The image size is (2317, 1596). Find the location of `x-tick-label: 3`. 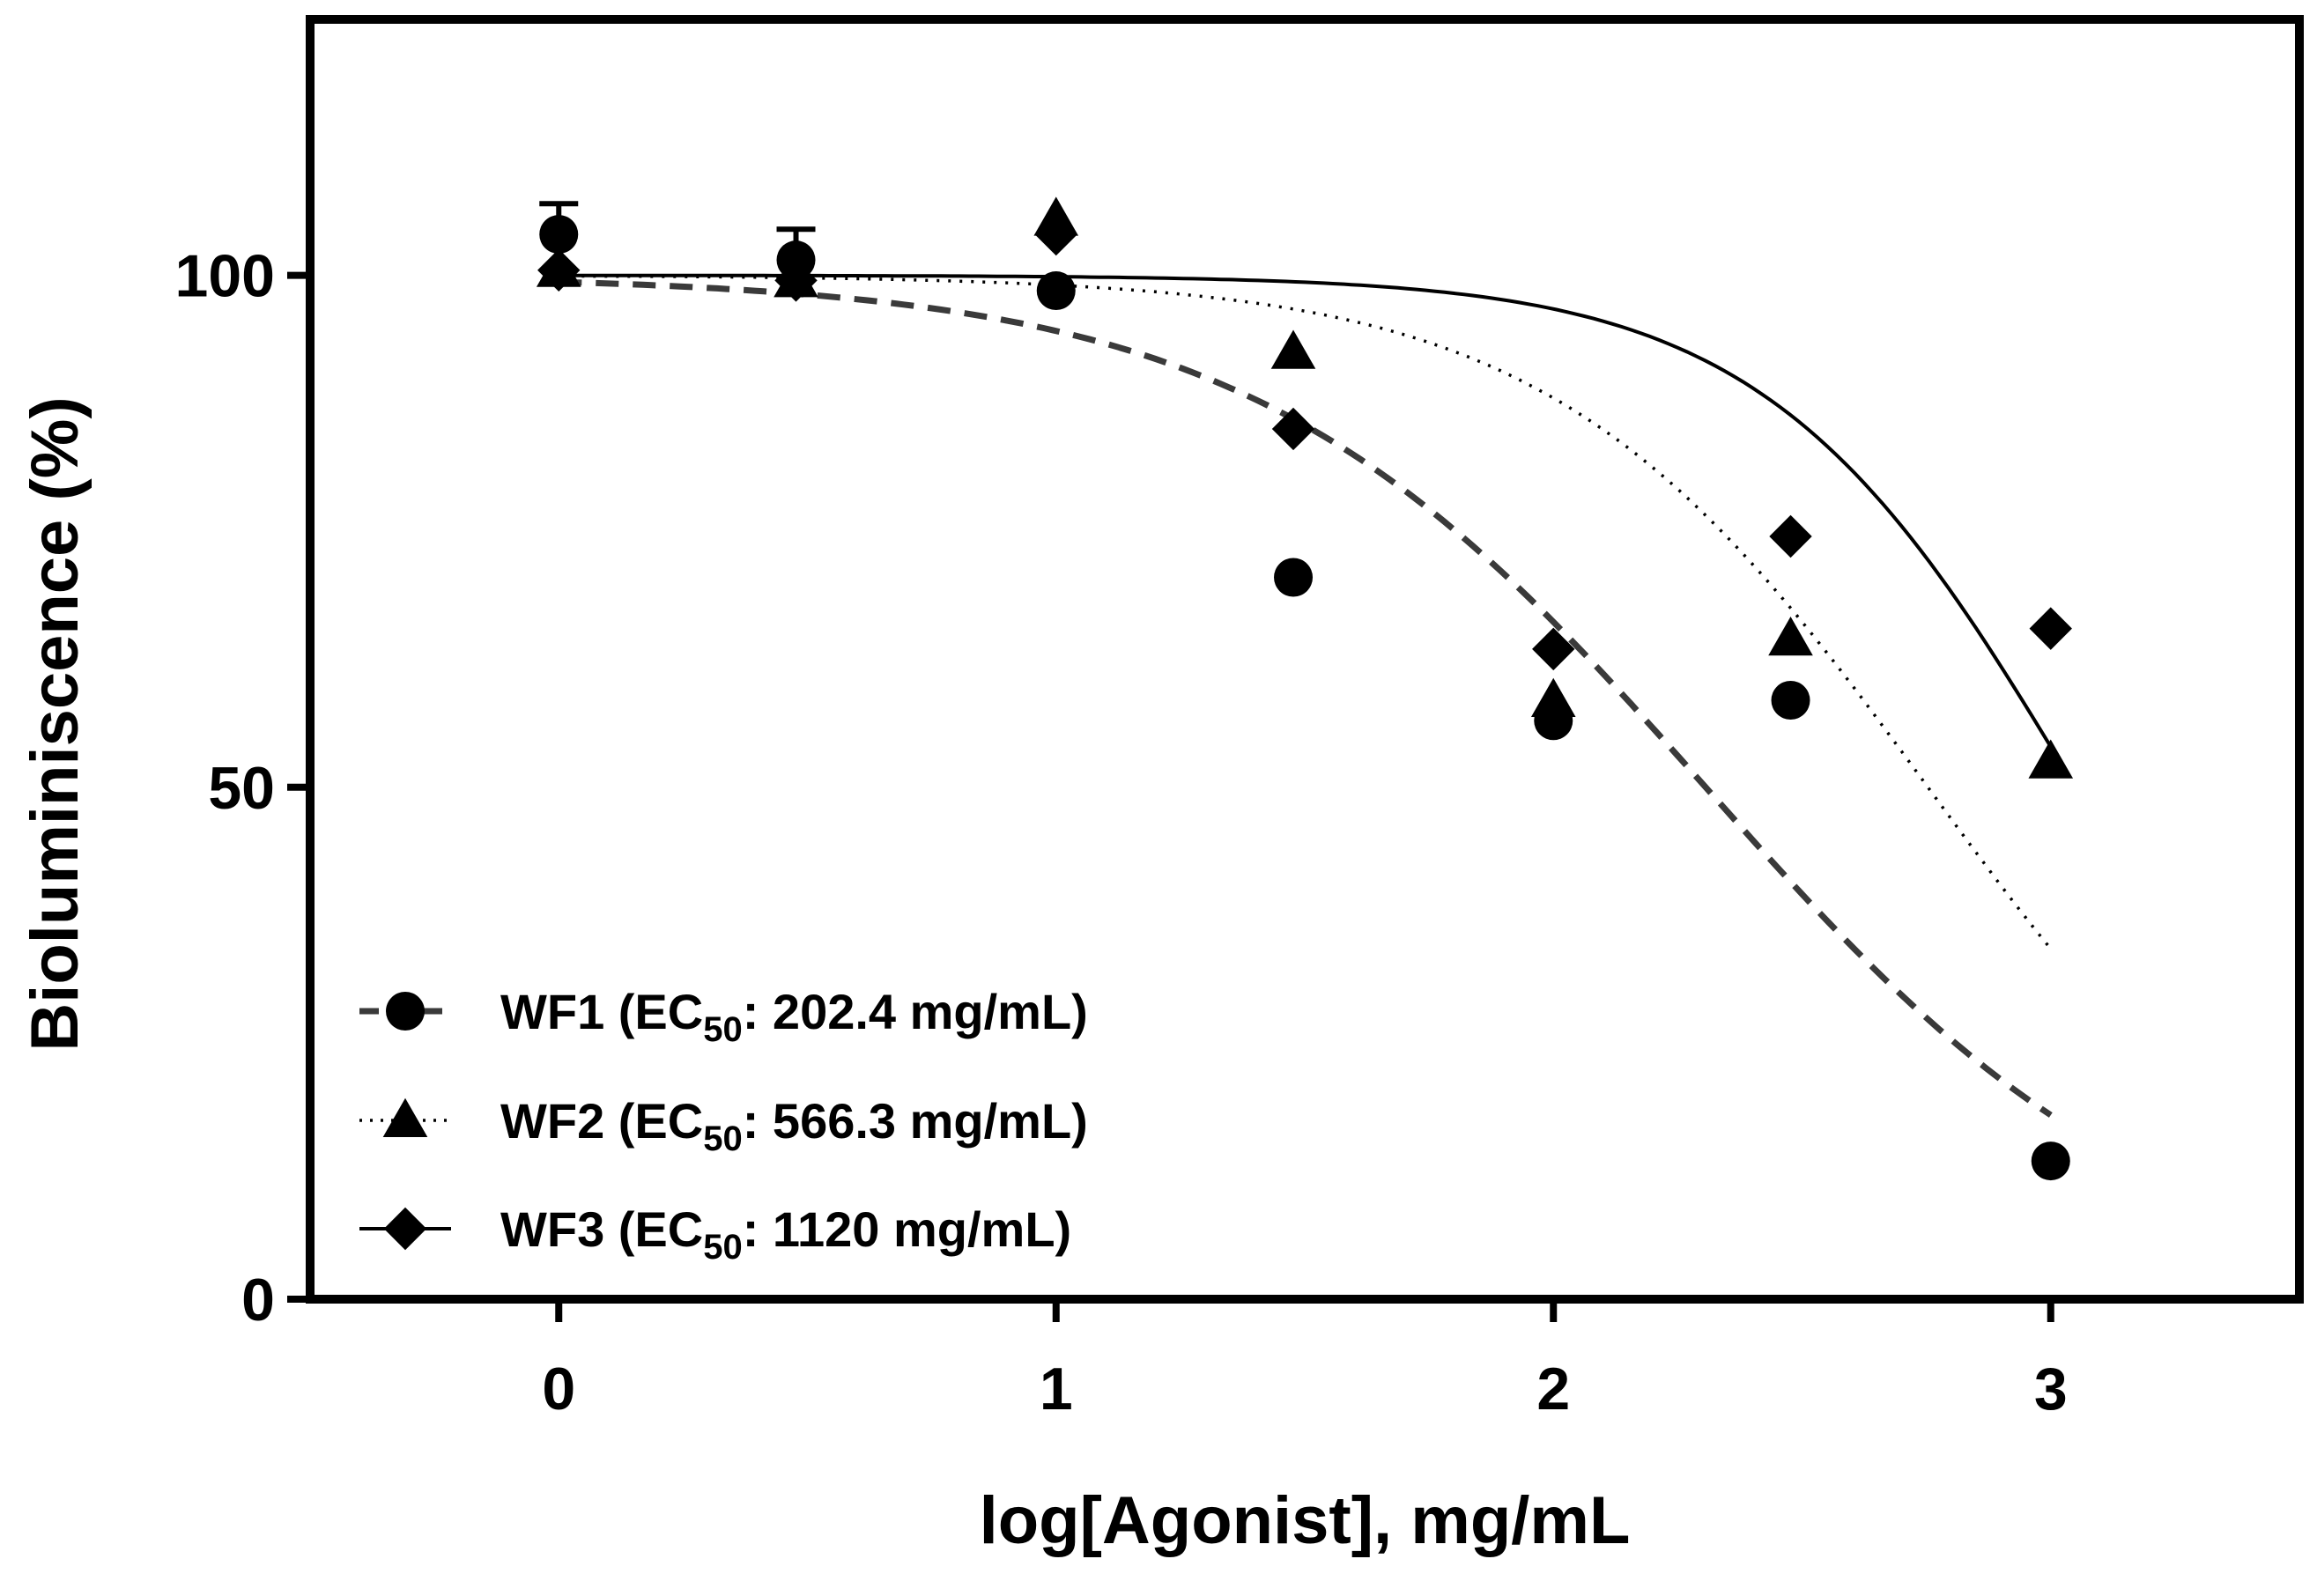

x-tick-label: 3 is located at coordinates (2051, 1389).